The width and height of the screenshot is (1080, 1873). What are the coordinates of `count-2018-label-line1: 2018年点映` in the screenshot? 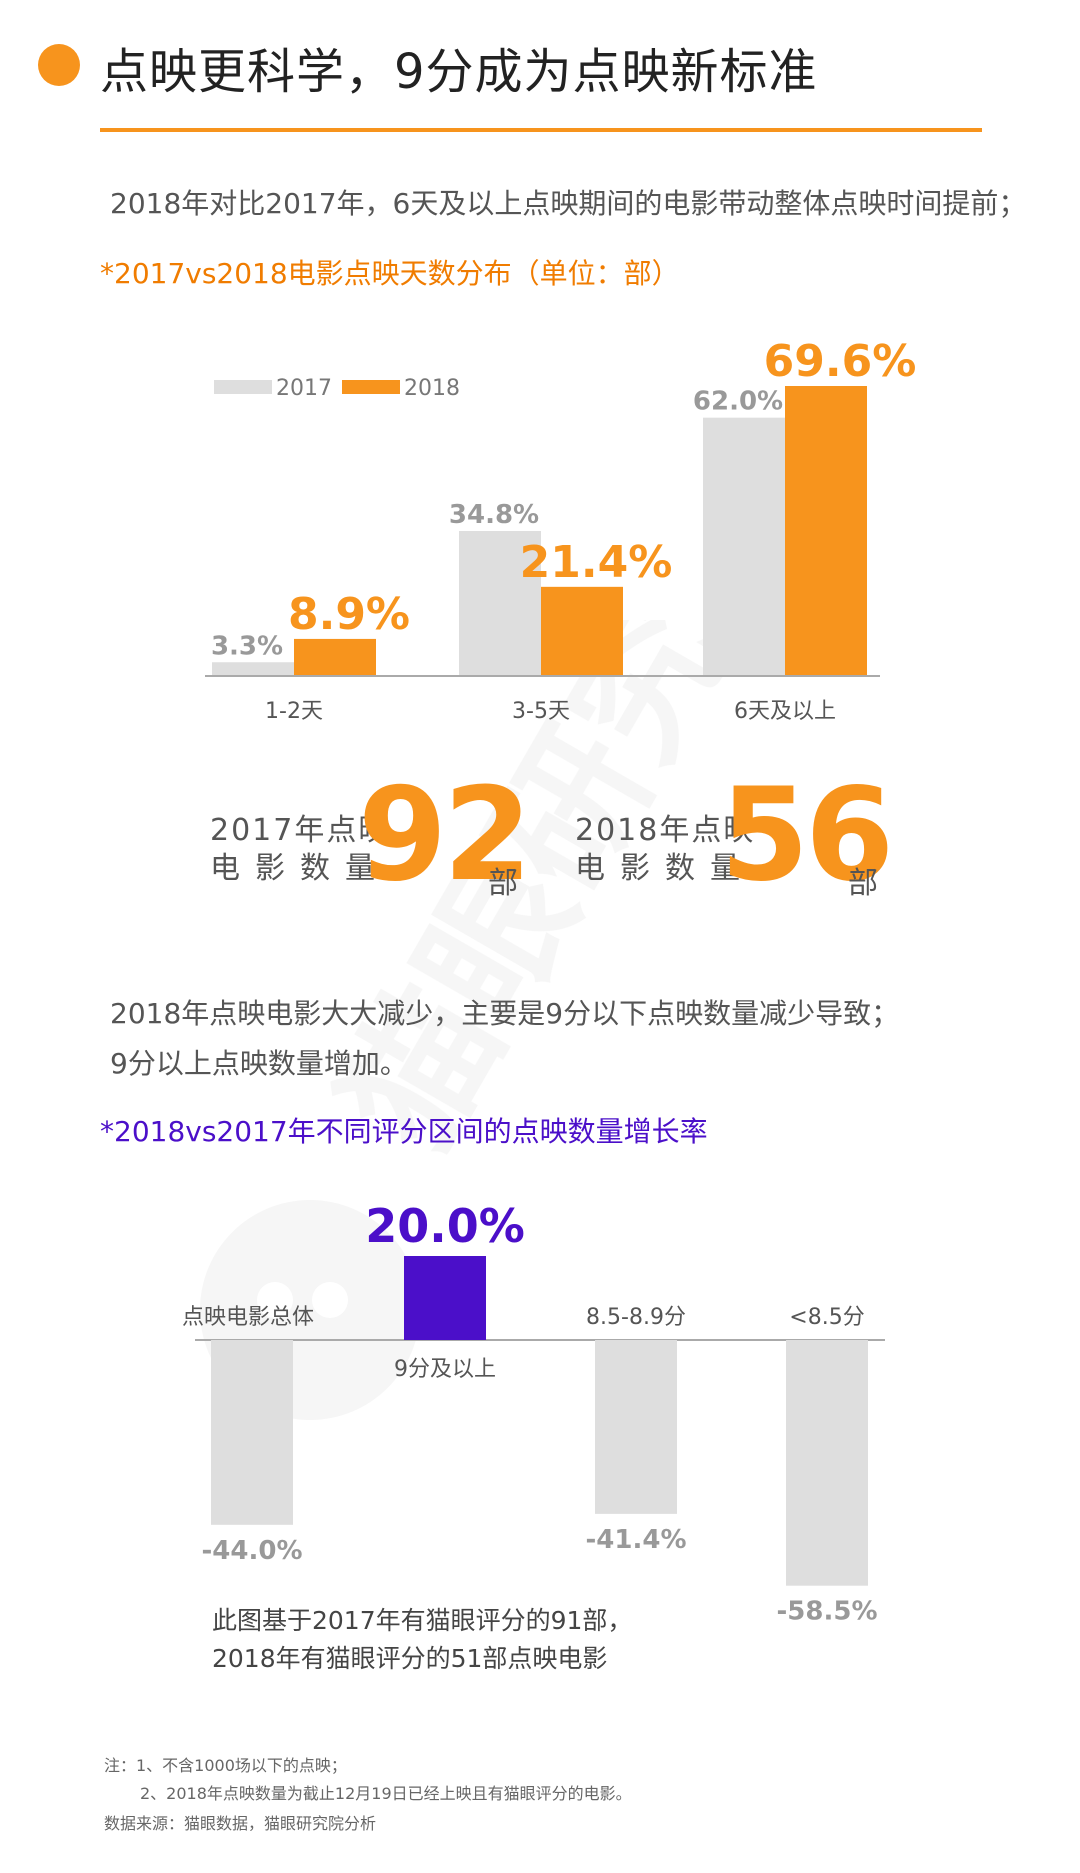 It's located at (665, 830).